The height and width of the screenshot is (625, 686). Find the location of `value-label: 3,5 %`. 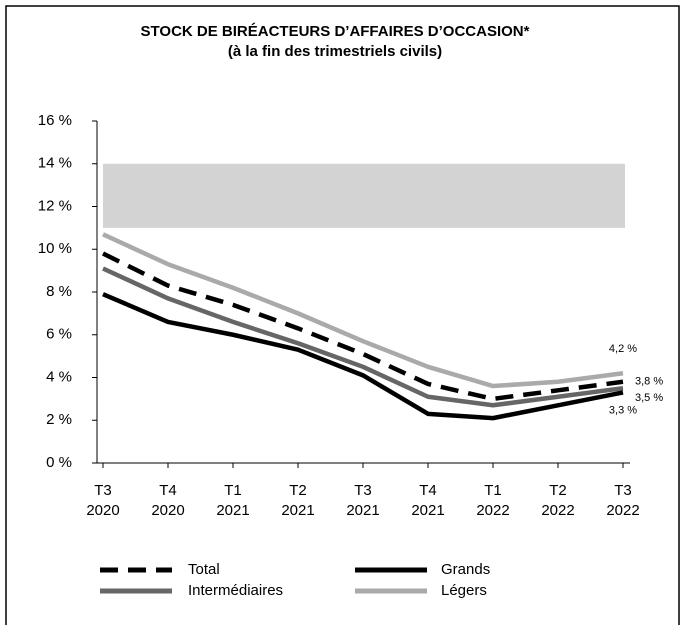

value-label: 3,5 % is located at coordinates (649, 398).